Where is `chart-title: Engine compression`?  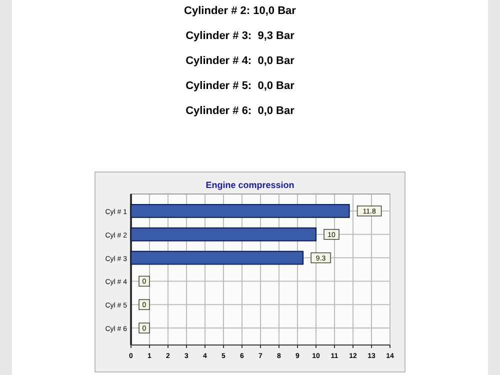 chart-title: Engine compression is located at coordinates (250, 185).